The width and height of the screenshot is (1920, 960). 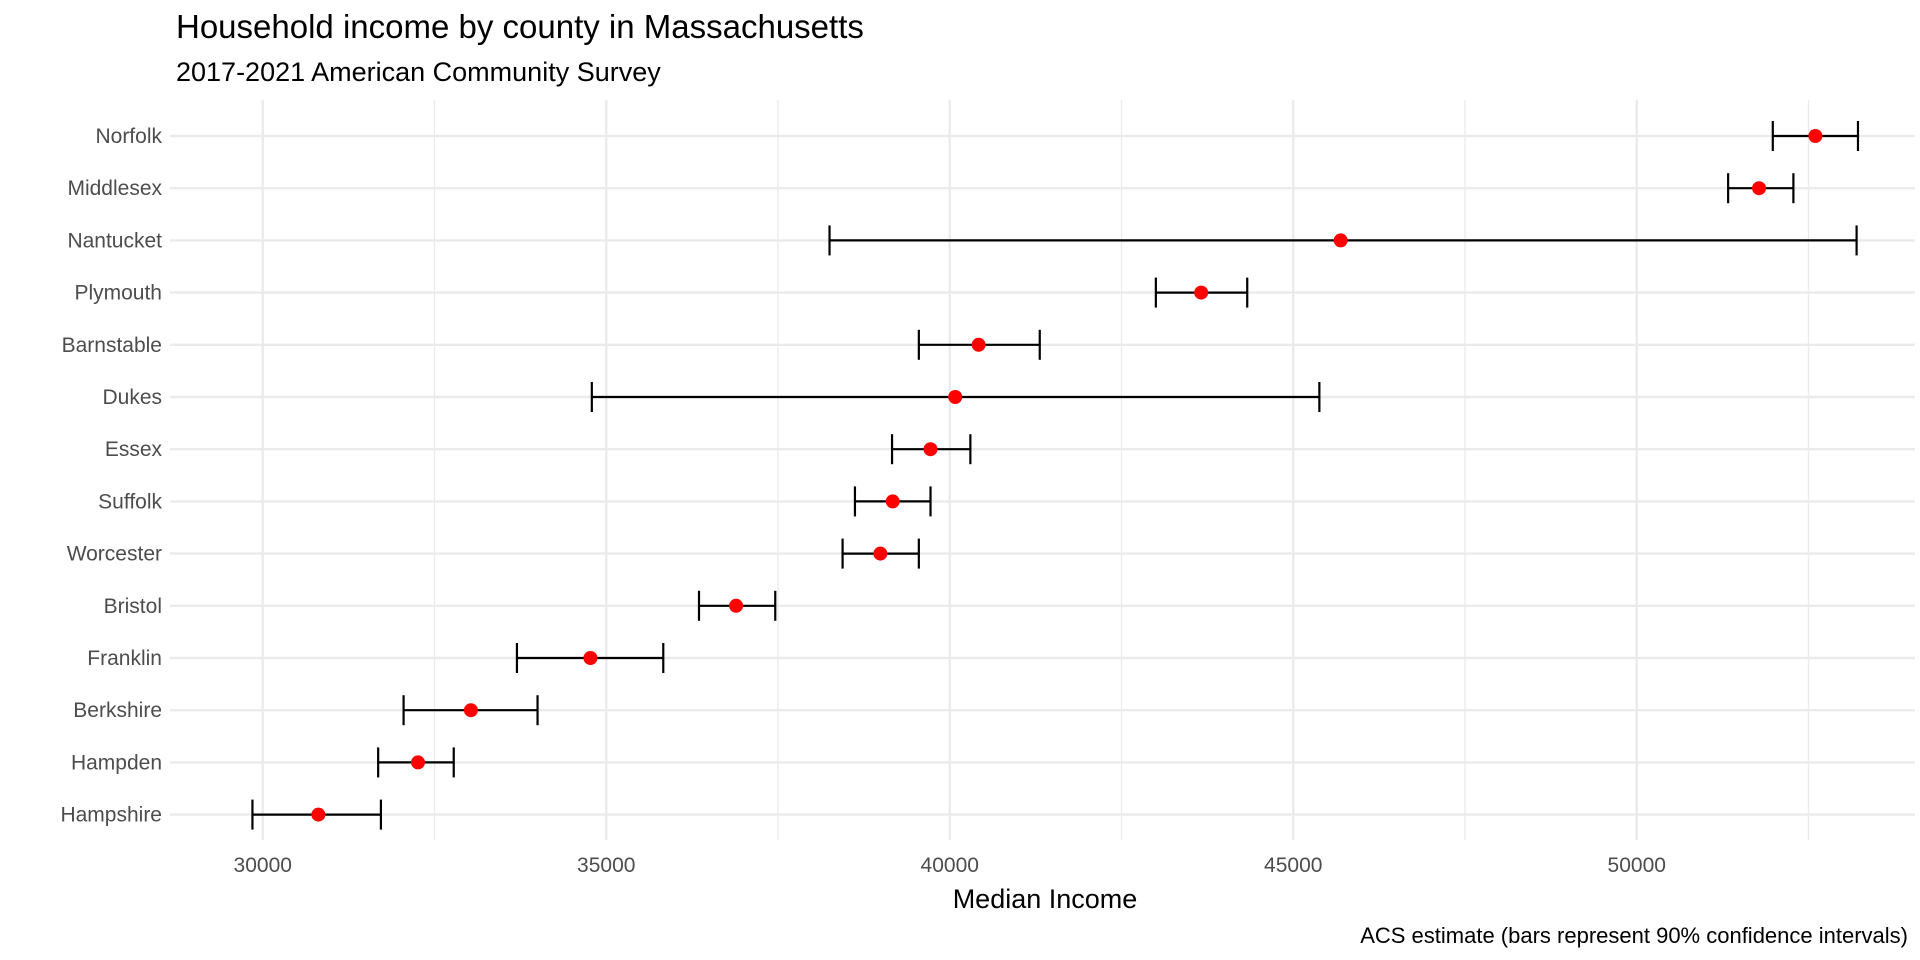 I want to click on x-tick-label: 40000, so click(x=950, y=865).